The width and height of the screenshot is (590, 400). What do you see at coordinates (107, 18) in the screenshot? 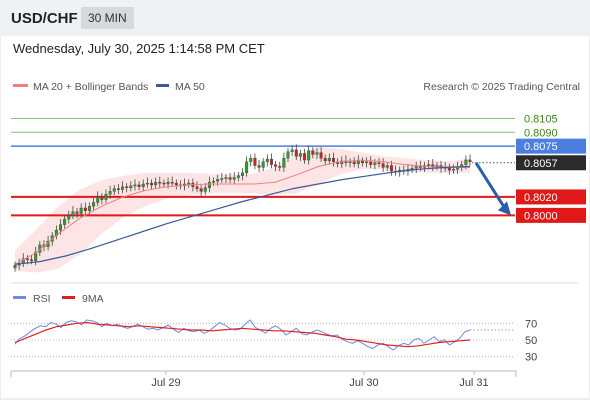
I see `timeframe-badge: 30 MIN` at bounding box center [107, 18].